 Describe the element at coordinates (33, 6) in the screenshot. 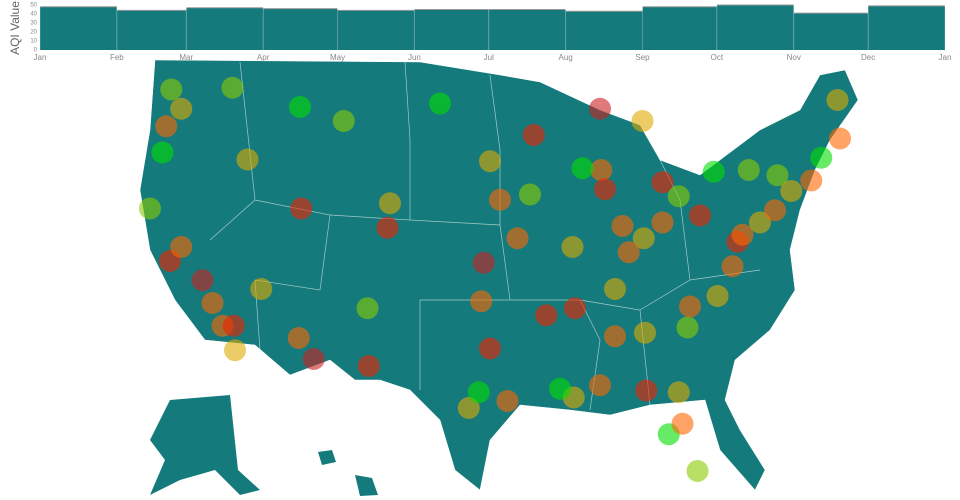

I see `y-tick-label: 50` at that location.